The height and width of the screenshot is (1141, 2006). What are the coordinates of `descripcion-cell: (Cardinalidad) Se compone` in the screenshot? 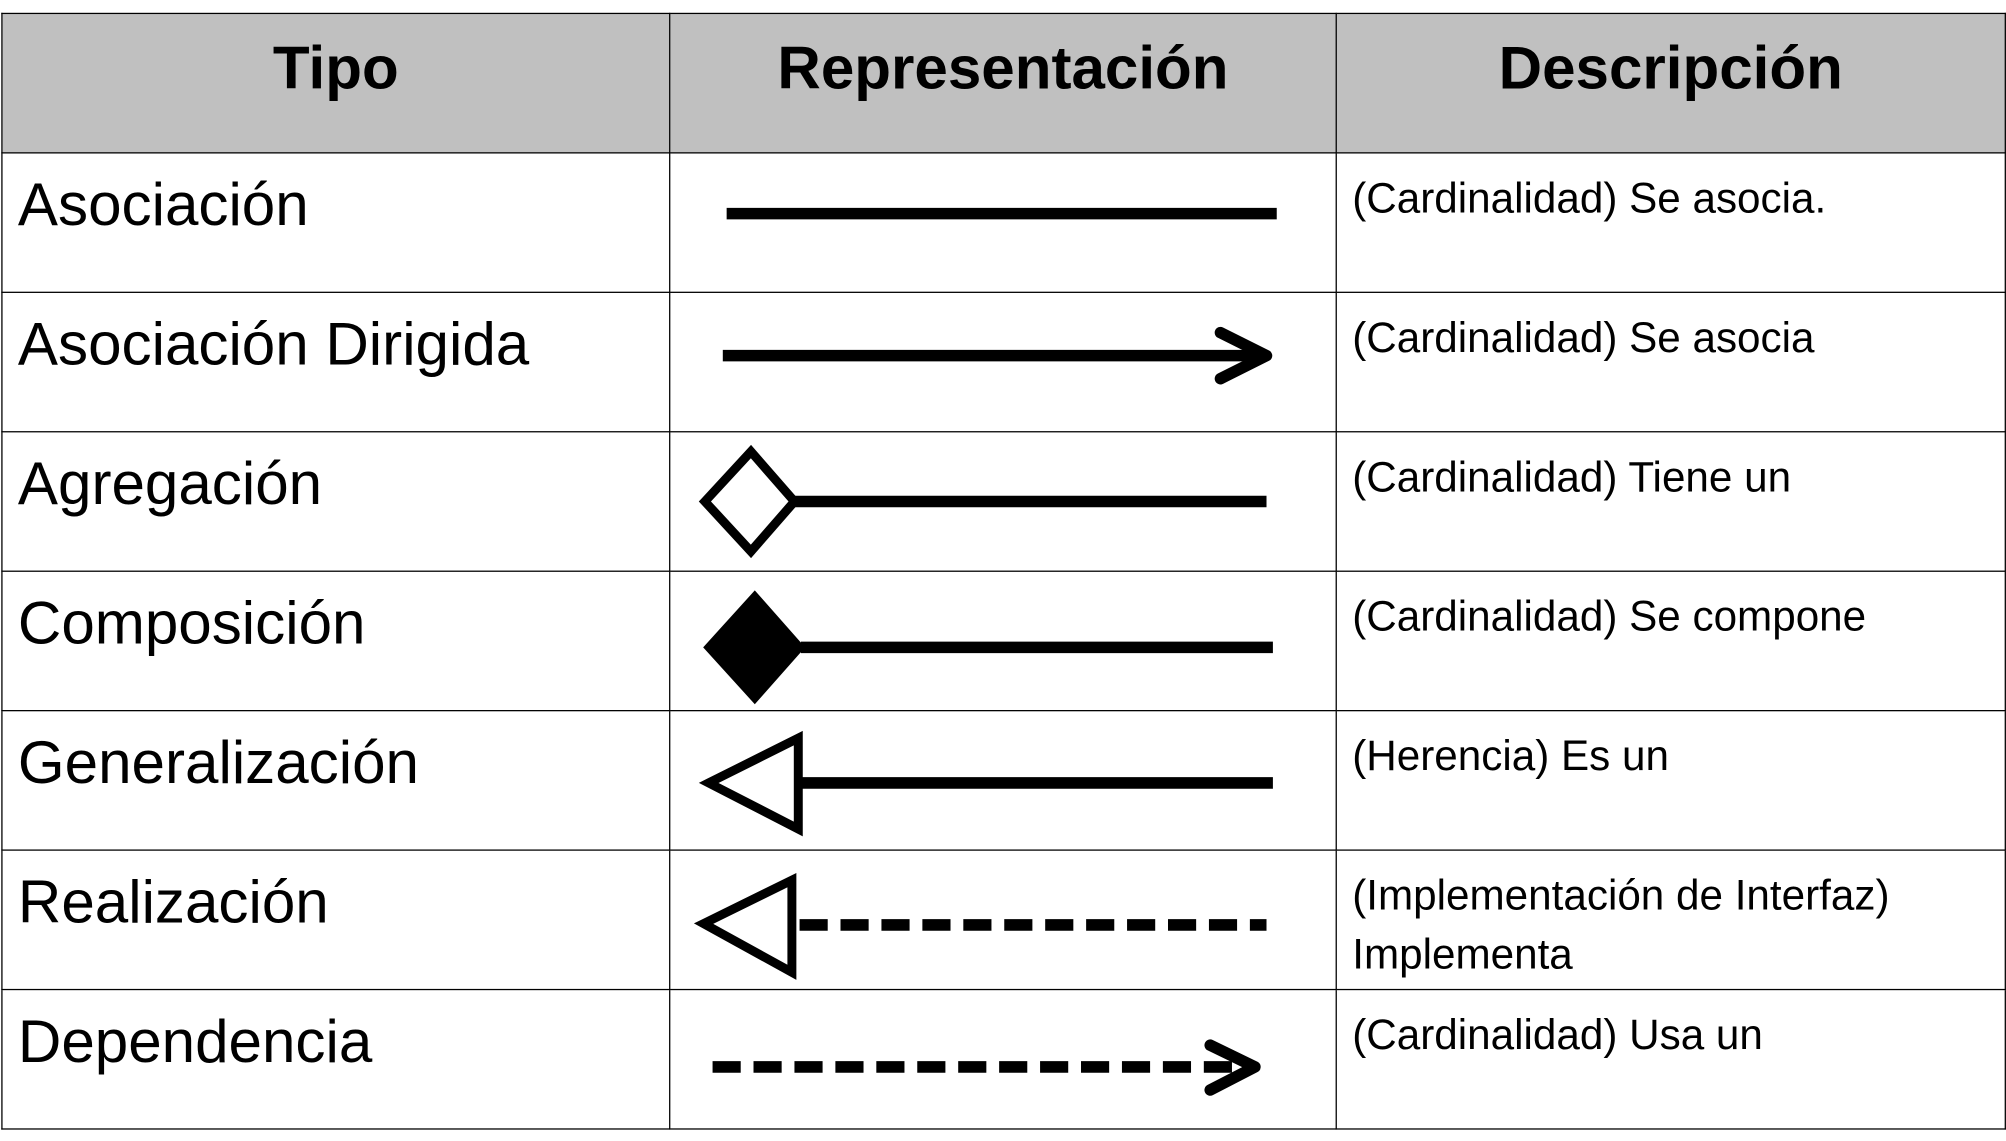 It's located at (1670, 641).